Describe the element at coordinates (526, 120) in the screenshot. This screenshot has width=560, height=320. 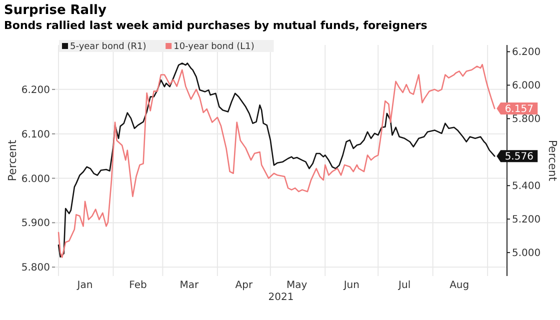
I see `y2-tick-label: 5.800` at that location.